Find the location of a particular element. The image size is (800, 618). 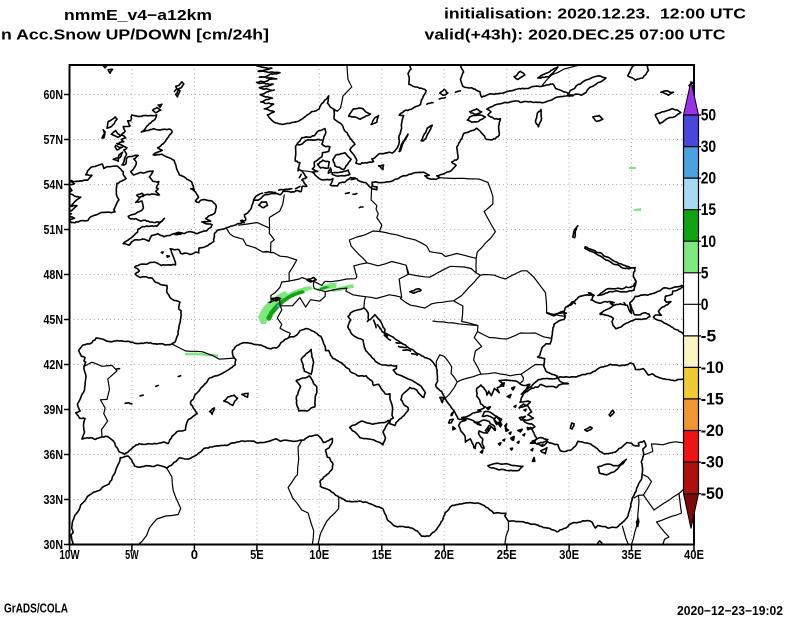

svg-text: 15 is located at coordinates (708, 210).